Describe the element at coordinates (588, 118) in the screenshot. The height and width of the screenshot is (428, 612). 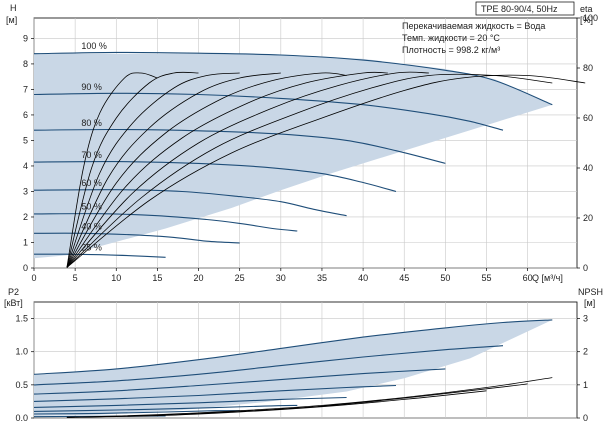
I see `eta-tick-label: 60` at that location.